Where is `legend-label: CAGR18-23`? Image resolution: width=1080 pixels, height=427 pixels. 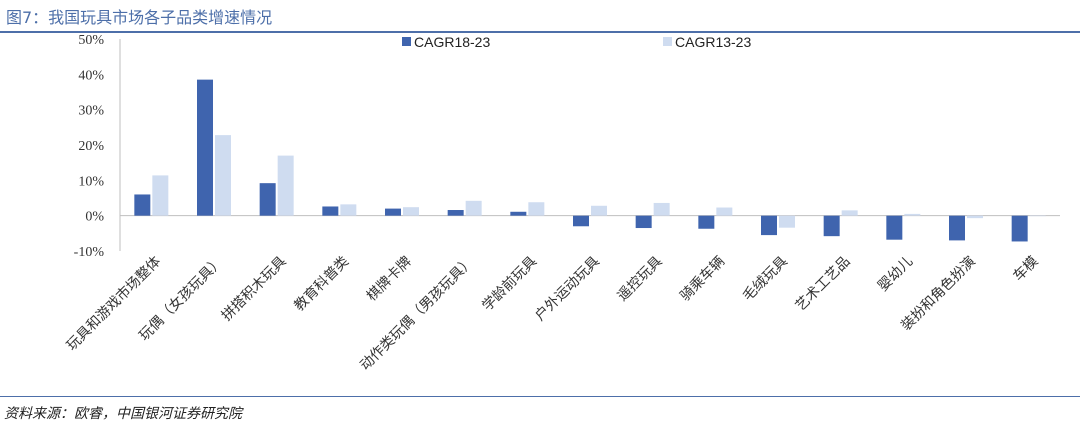 legend-label: CAGR18-23 is located at coordinates (452, 42).